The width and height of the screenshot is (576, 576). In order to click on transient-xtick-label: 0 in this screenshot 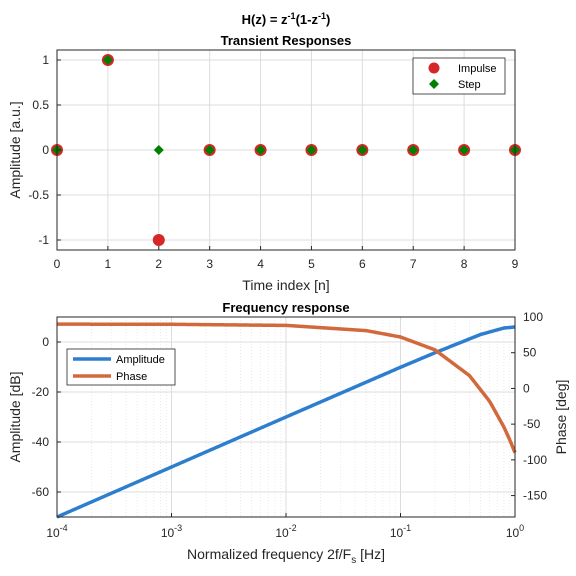, I will do `click(57, 264)`.